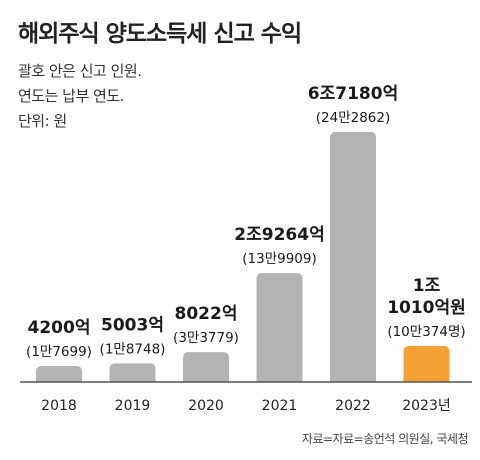 The width and height of the screenshot is (480, 460). What do you see at coordinates (80, 71) in the screenshot?
I see `note-parentheses: 괄호 안은 신고 인원.` at bounding box center [80, 71].